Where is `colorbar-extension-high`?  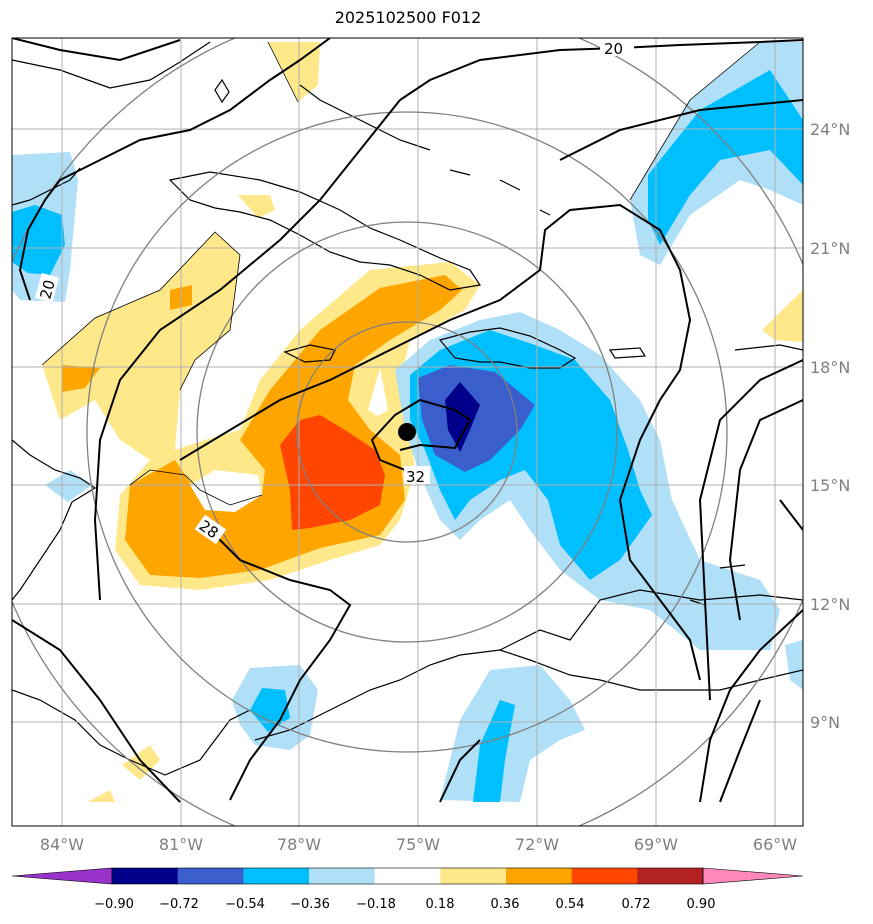
colorbar-extension-high is located at coordinates (753, 876).